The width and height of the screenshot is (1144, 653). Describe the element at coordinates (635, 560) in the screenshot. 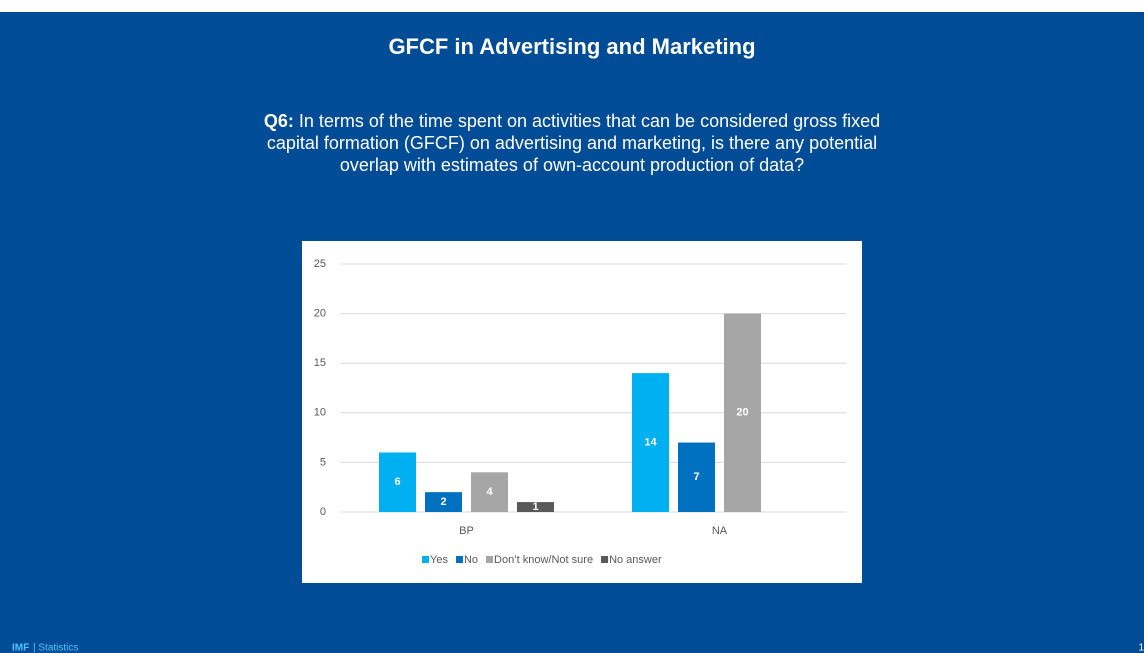

I see `legend-label: No answer` at that location.